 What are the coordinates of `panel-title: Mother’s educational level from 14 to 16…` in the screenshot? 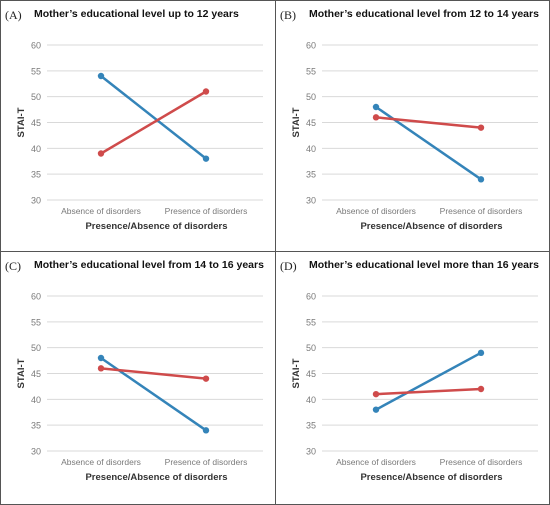 It's located at (149, 265).